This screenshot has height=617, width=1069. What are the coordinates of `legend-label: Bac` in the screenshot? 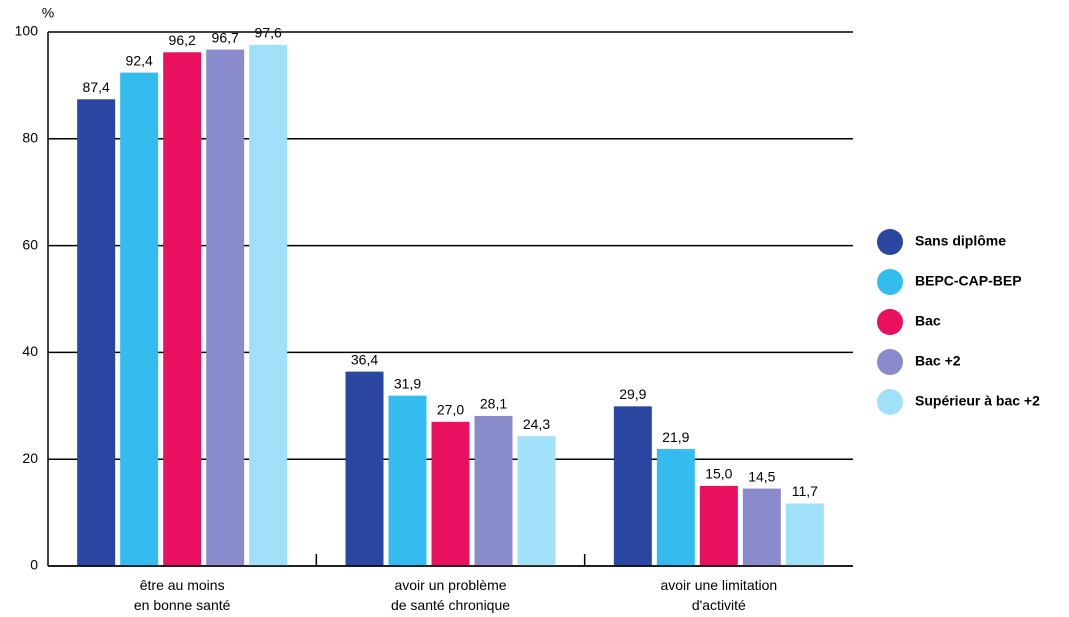 It's located at (928, 321).